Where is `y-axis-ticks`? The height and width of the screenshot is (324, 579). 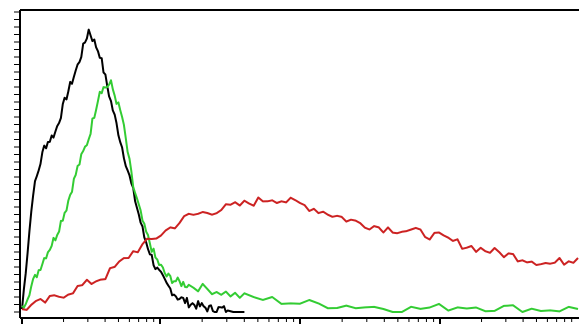
y-axis-ticks is located at coordinates (17, 162).